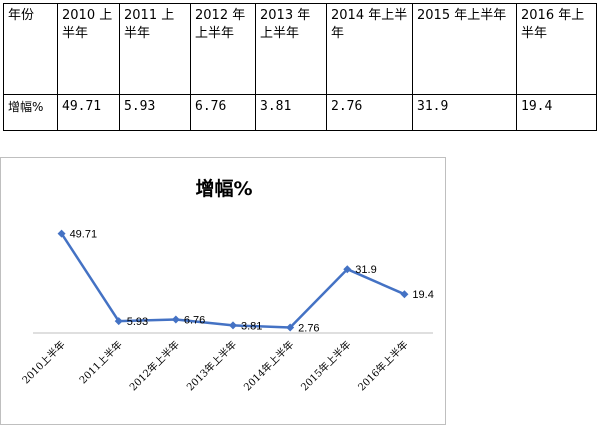 The image size is (600, 426). Describe the element at coordinates (556, 112) in the screenshot. I see `value-cell: 19.4` at that location.